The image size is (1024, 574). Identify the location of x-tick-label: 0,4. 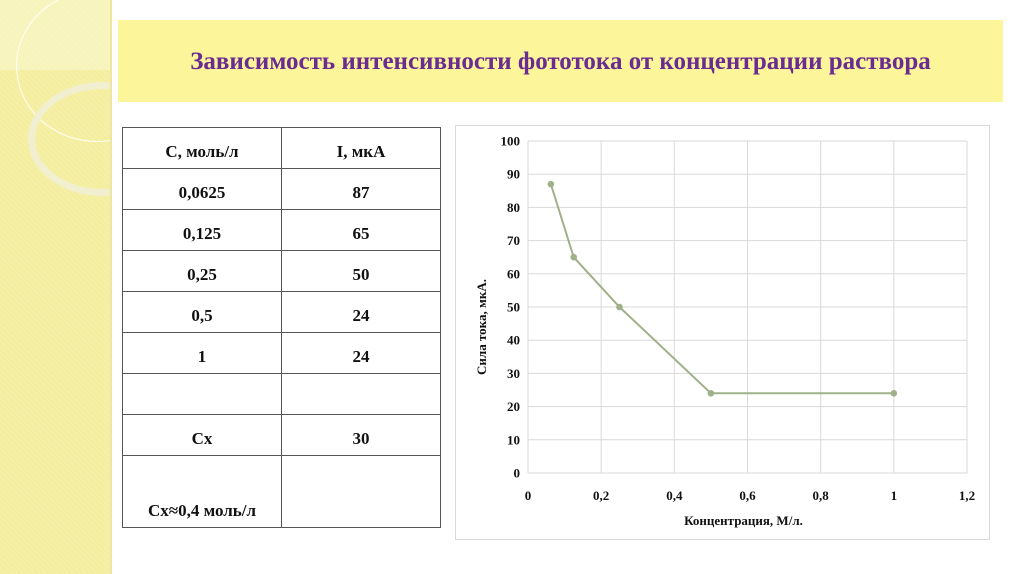
(674, 495).